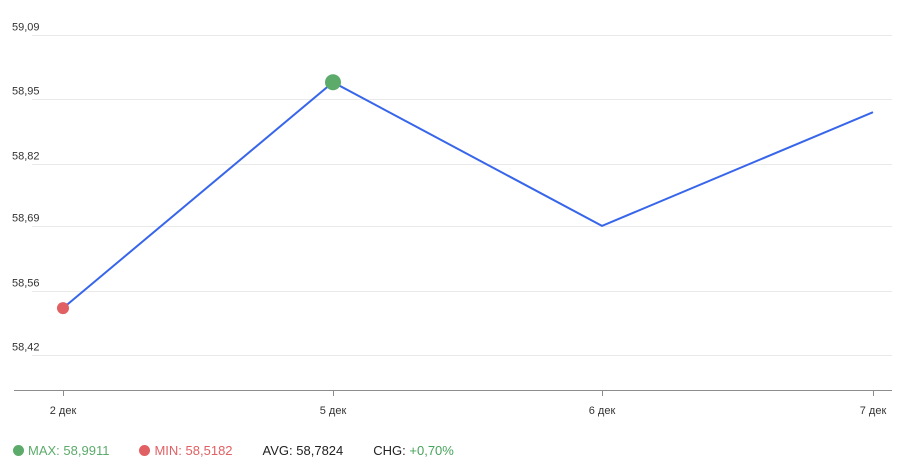  I want to click on y-tick-label: 59,09, so click(26, 28).